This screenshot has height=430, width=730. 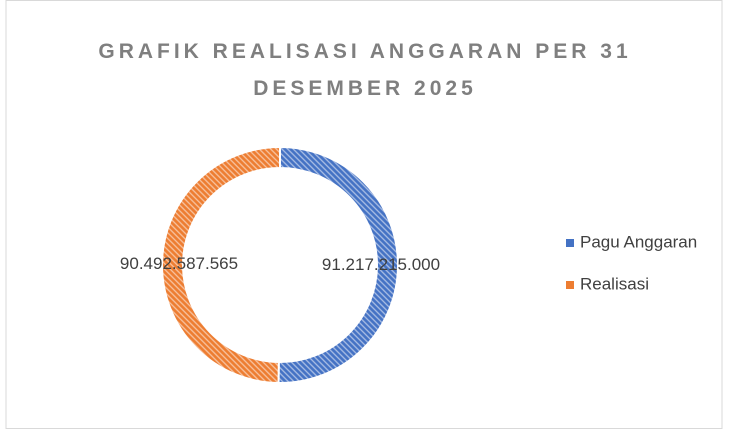 I want to click on legend-label: Pagu Anggaran, so click(x=638, y=241).